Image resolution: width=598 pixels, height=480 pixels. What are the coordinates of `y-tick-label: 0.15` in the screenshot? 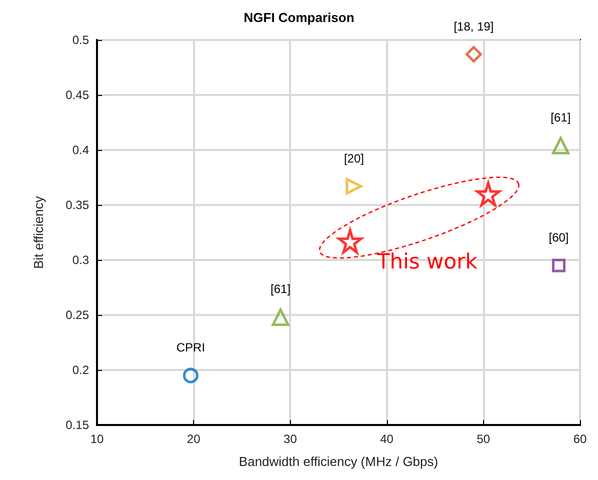 It's located at (78, 425).